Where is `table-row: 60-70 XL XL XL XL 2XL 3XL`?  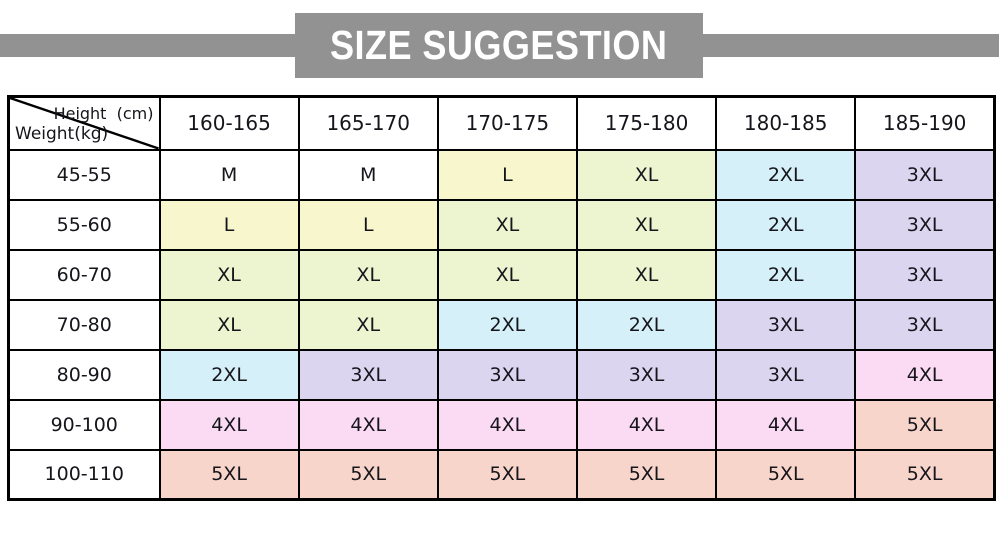
table-row: 60-70 XL XL XL XL 2XL 3XL is located at coordinates (501, 274).